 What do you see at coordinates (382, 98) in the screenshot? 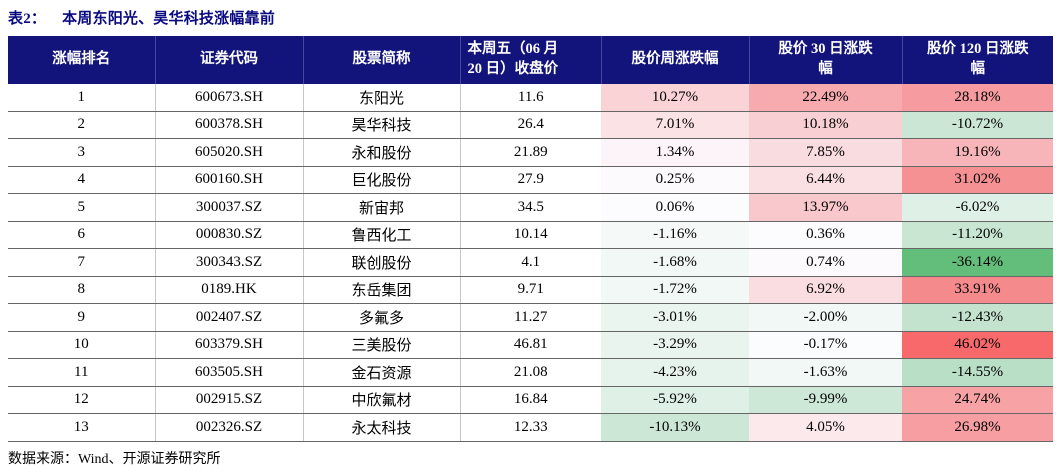
I see `stock-name-cell: 东阳光` at bounding box center [382, 98].